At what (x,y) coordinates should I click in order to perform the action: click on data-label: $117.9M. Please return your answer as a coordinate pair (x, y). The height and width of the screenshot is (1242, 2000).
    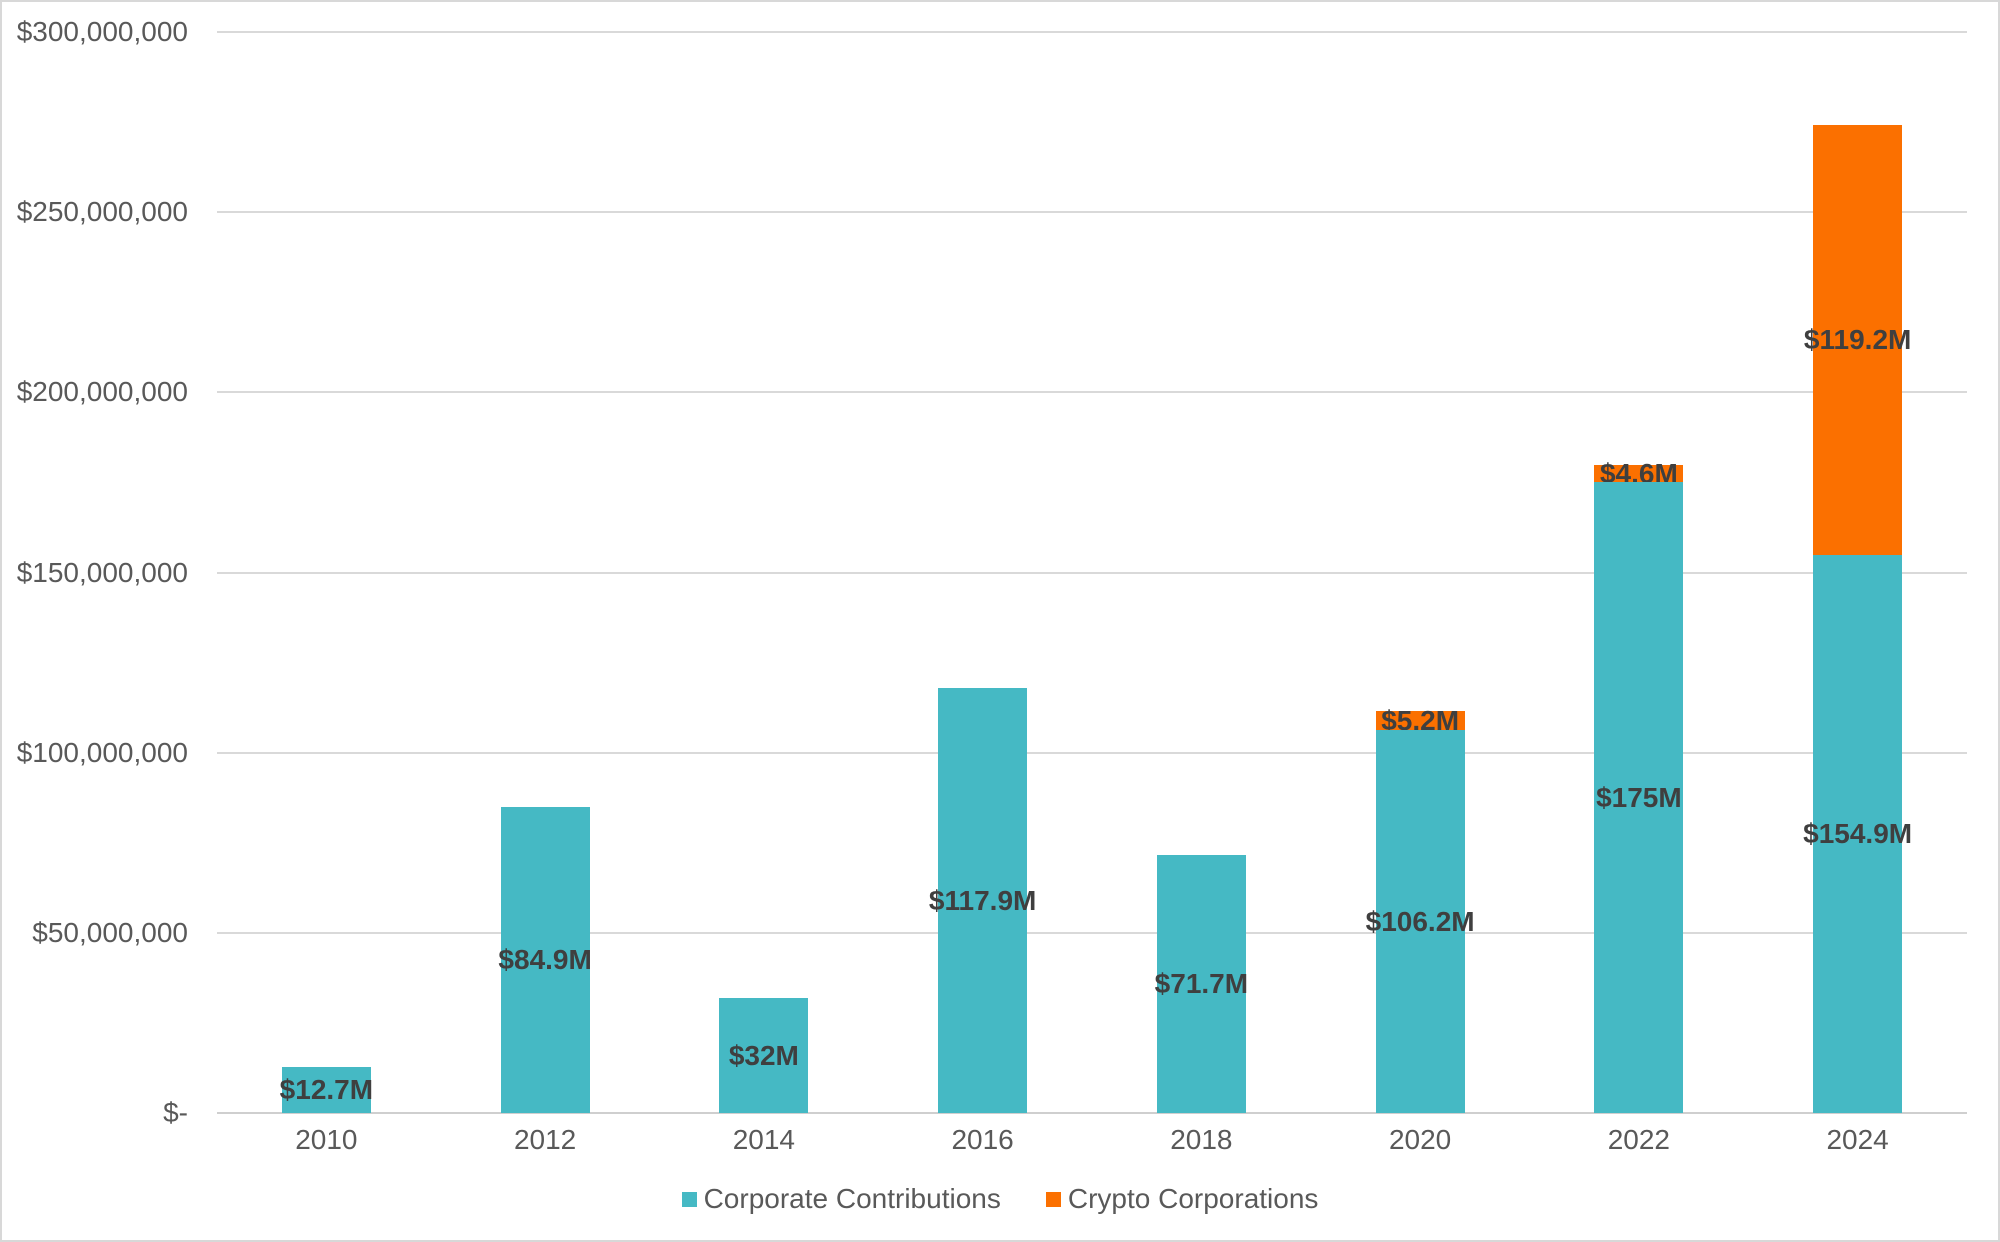
    Looking at the image, I should click on (982, 900).